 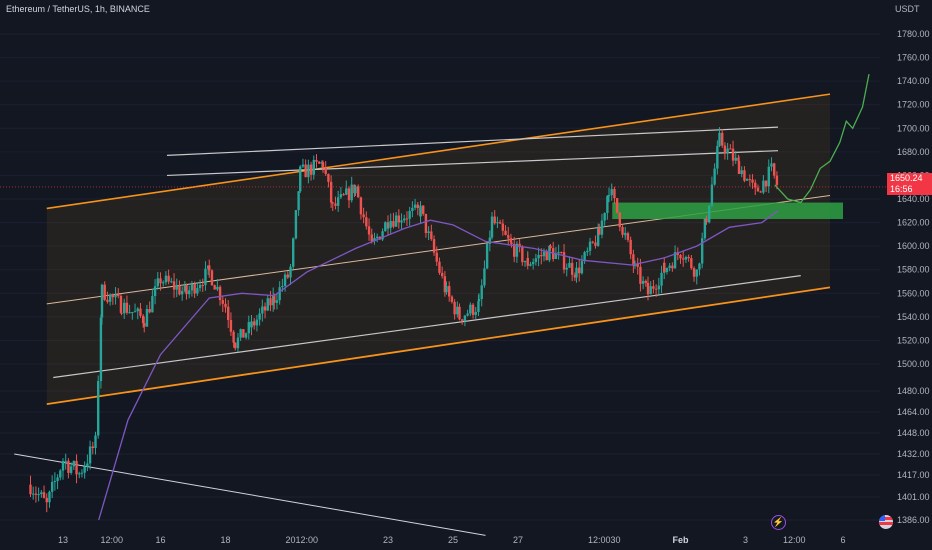 I want to click on time-tick-label: 27, so click(x=518, y=540).